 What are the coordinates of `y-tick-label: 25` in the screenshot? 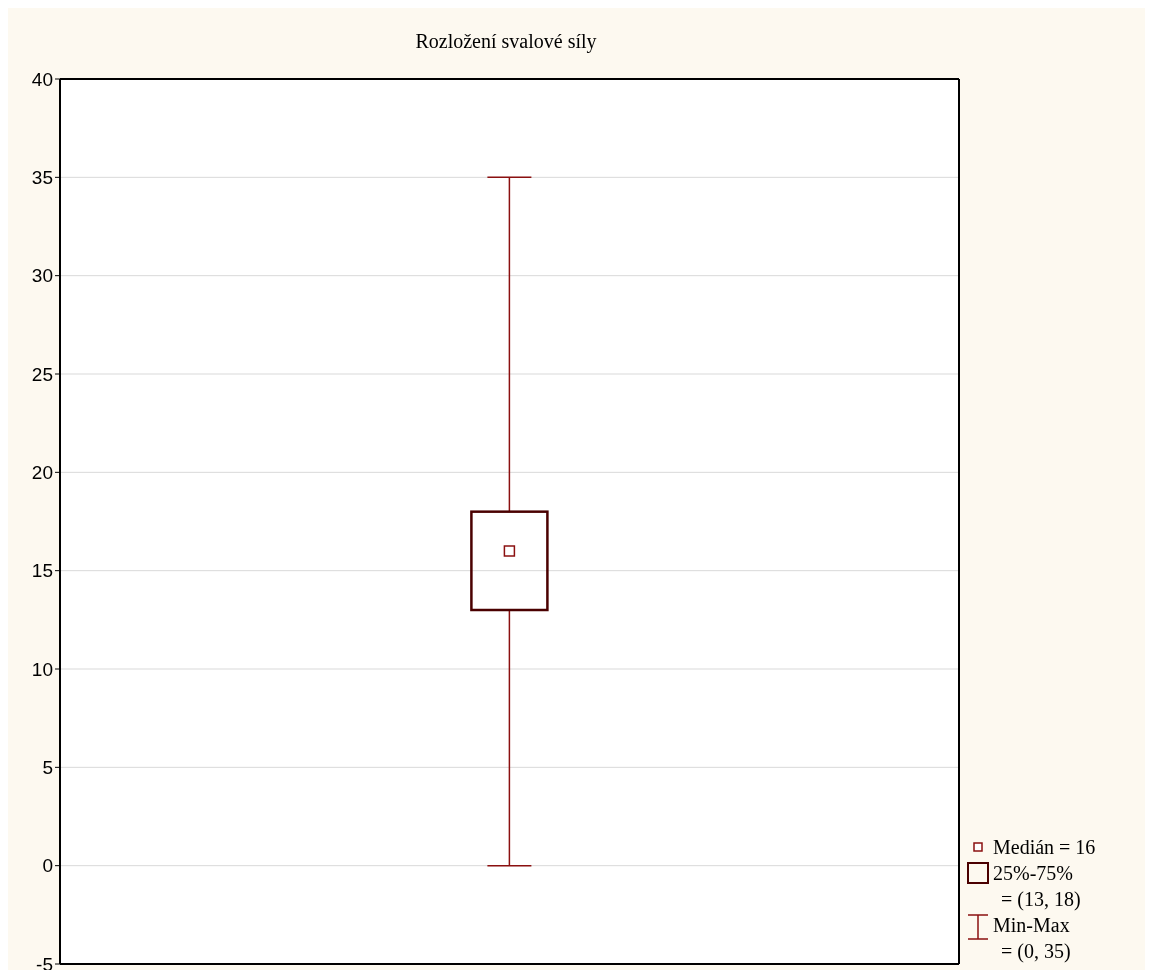 It's located at (42, 374).